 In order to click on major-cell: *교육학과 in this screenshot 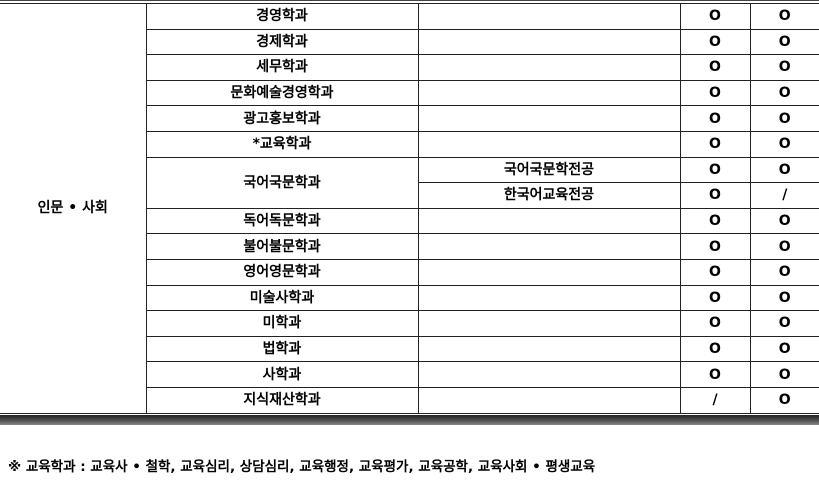, I will do `click(282, 144)`.